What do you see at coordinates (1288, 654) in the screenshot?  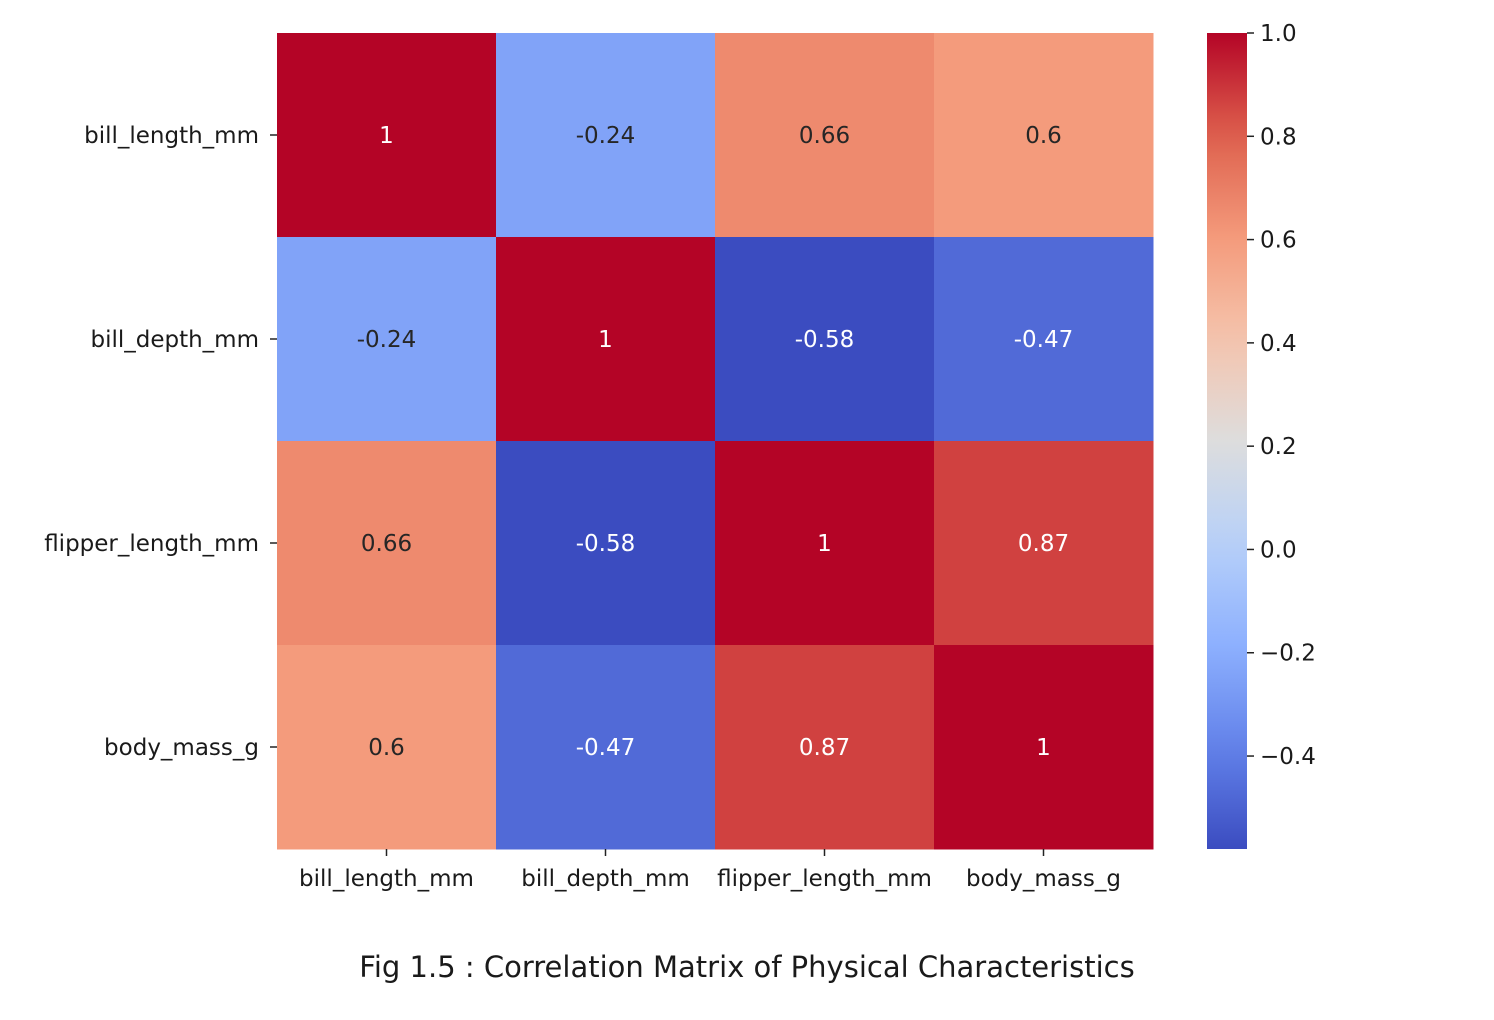 I see `colorbar-tick-label-6: −0.2` at bounding box center [1288, 654].